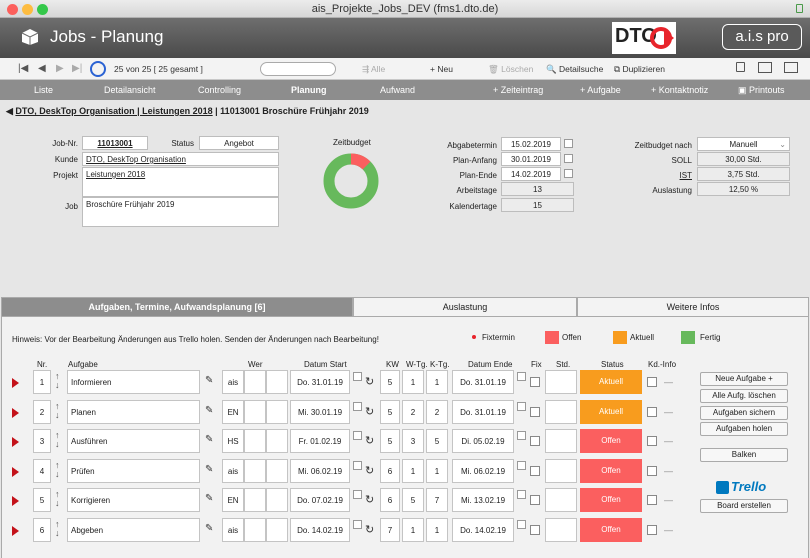 Image resolution: width=810 pixels, height=558 pixels. I want to click on zoom-window-icon, so click(42, 9).